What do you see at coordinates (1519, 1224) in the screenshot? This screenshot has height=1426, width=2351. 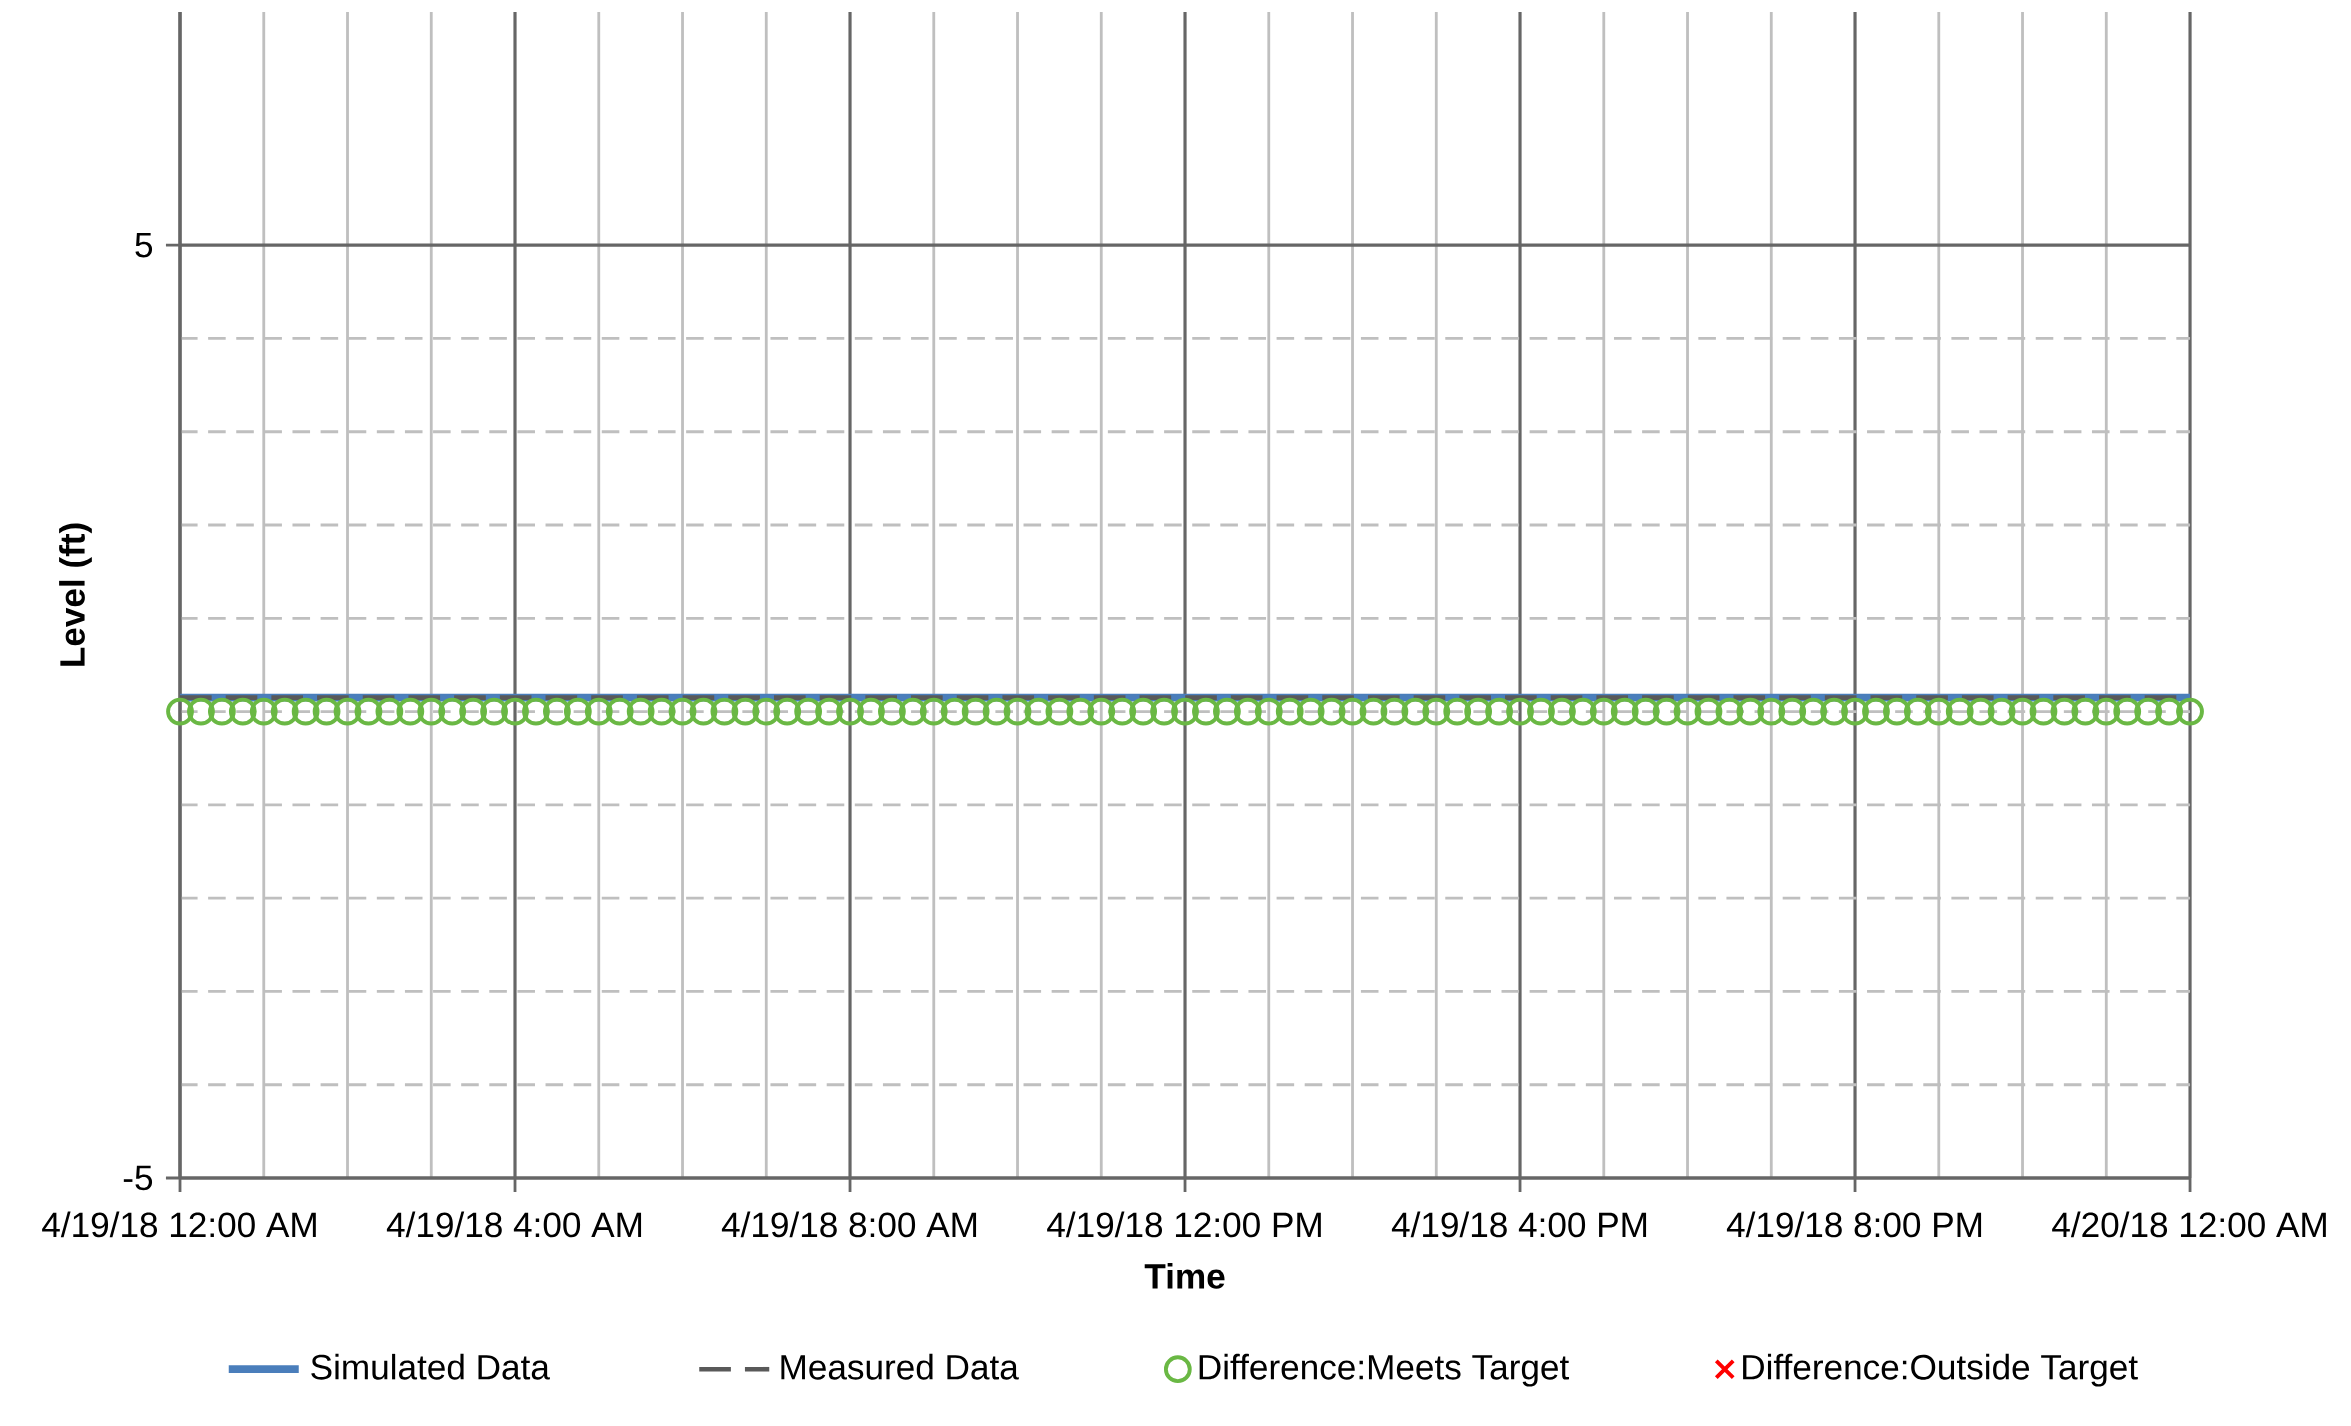 I see `x-tick-label: 4/19/18 4:00 PM` at bounding box center [1519, 1224].